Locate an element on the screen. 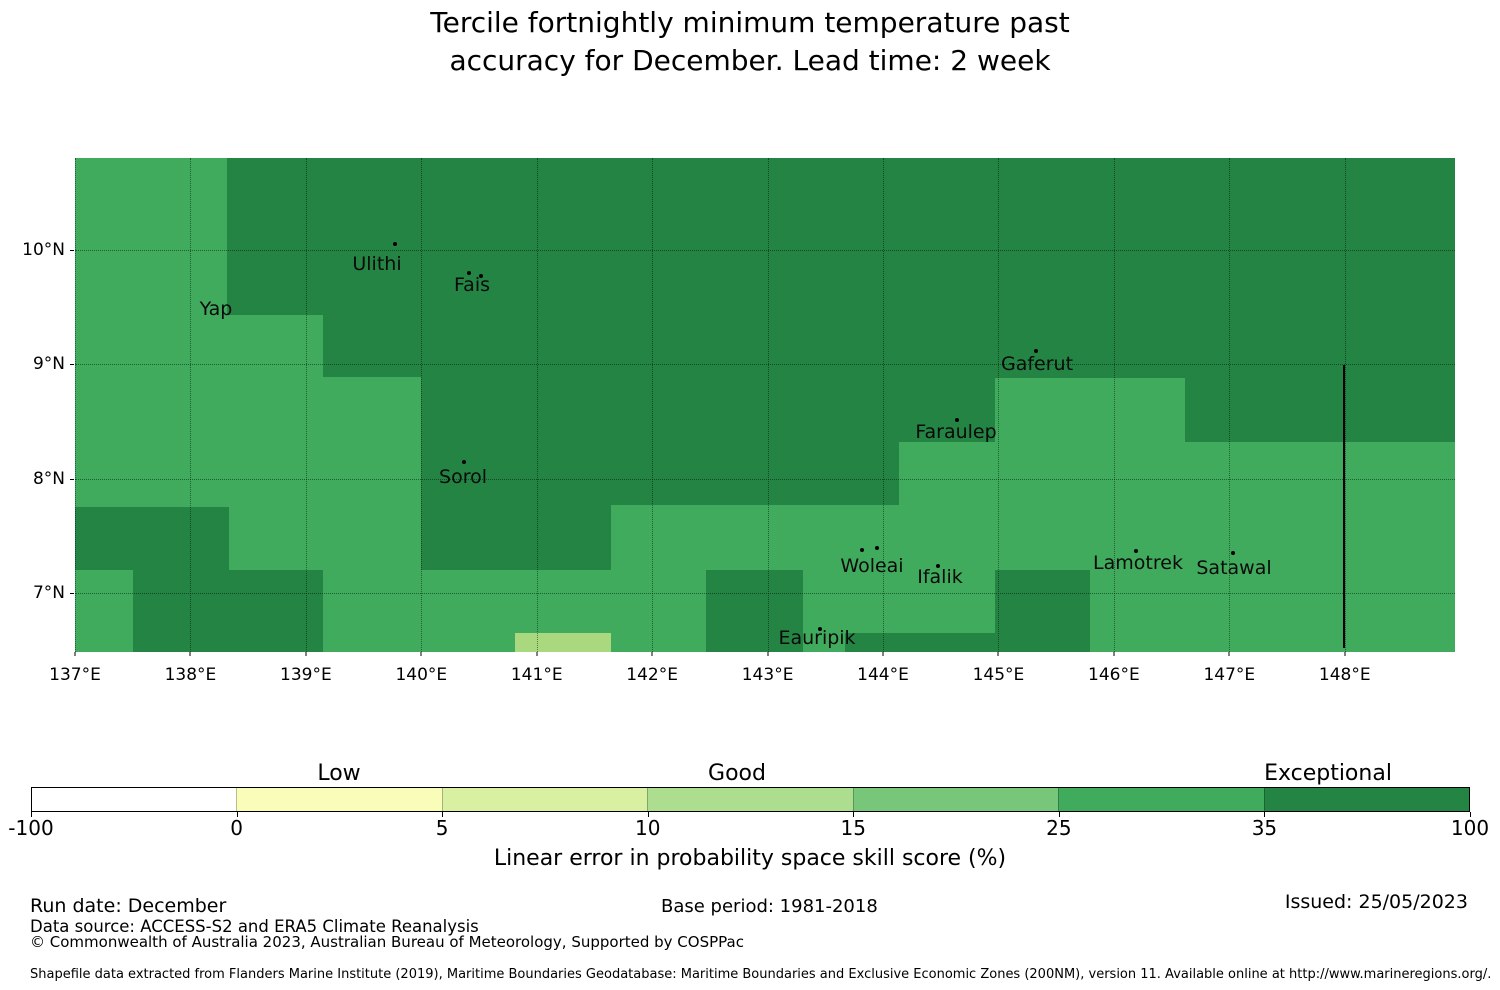 This screenshot has height=990, width=1500. x-tick-label-141: 141°E is located at coordinates (536, 675).